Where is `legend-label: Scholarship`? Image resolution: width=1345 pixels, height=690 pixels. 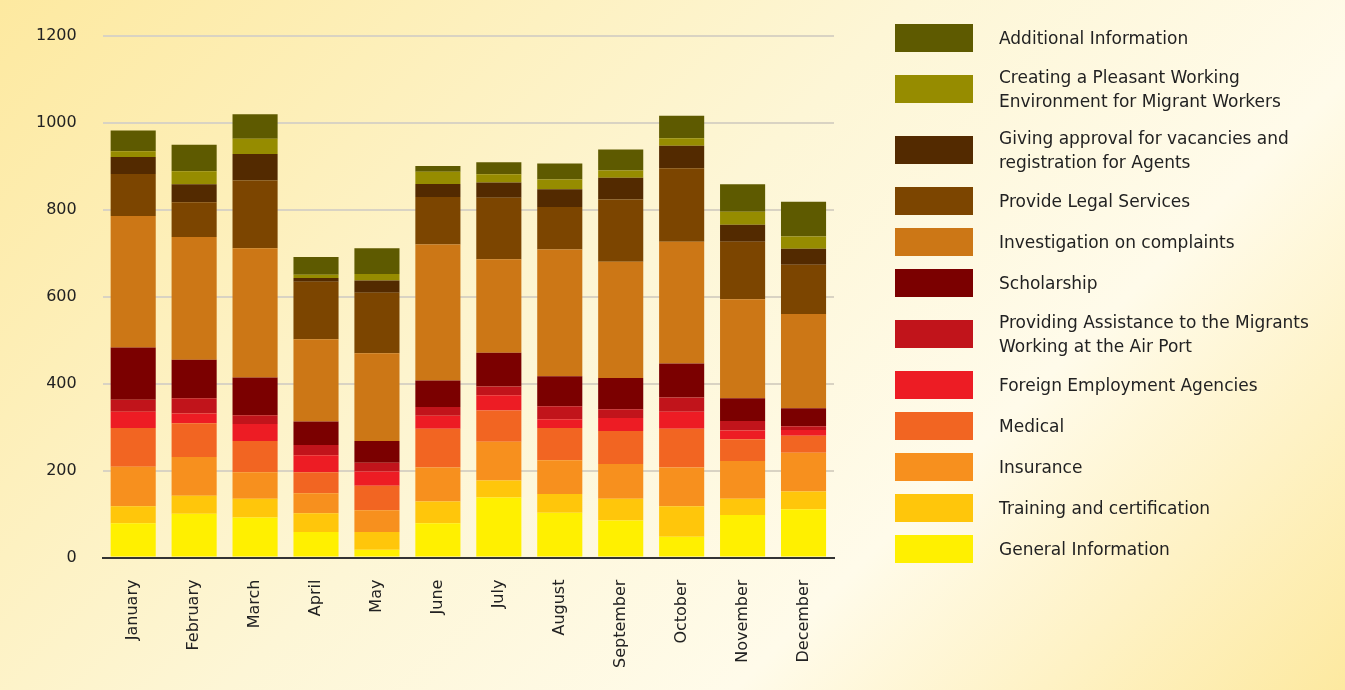
legend-label: Scholarship is located at coordinates (1049, 283).